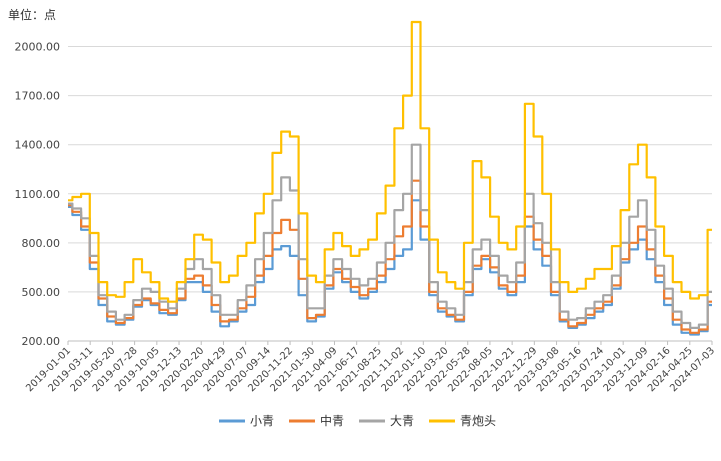 This screenshot has height=461, width=721. What do you see at coordinates (38, 145) in the screenshot?
I see `y-tick-label: 1400.00` at bounding box center [38, 145].